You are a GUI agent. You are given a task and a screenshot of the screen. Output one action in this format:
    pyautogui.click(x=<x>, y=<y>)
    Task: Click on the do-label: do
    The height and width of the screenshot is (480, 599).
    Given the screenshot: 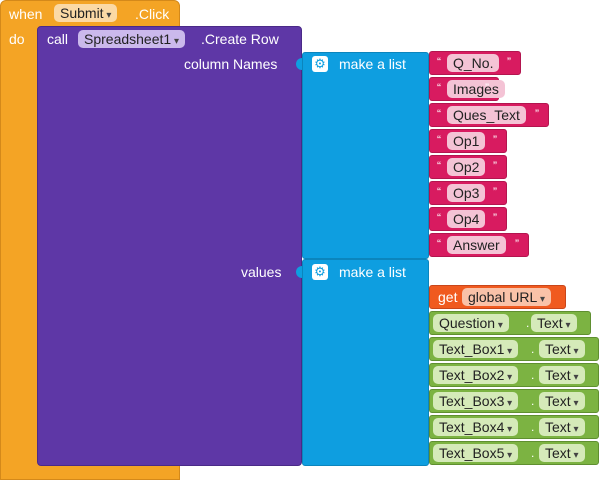 What is the action you would take?
    pyautogui.click(x=17, y=39)
    